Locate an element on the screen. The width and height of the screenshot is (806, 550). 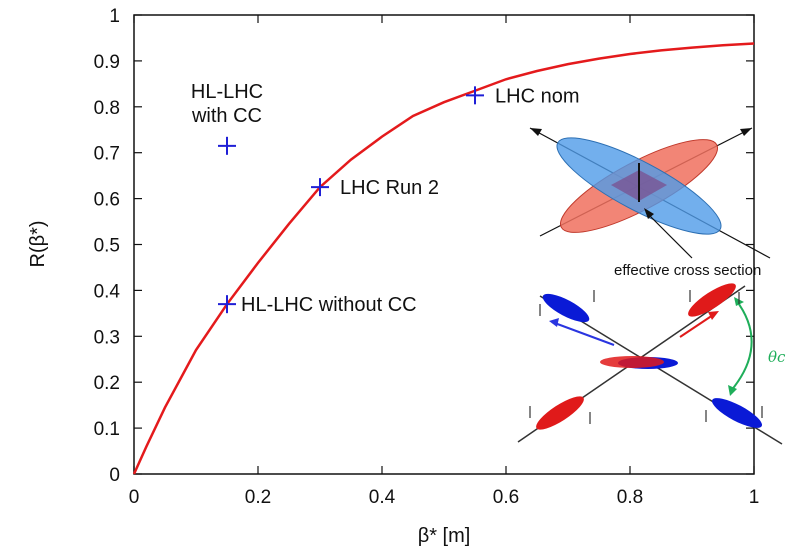
marker-label: with CC is located at coordinates (226, 116).